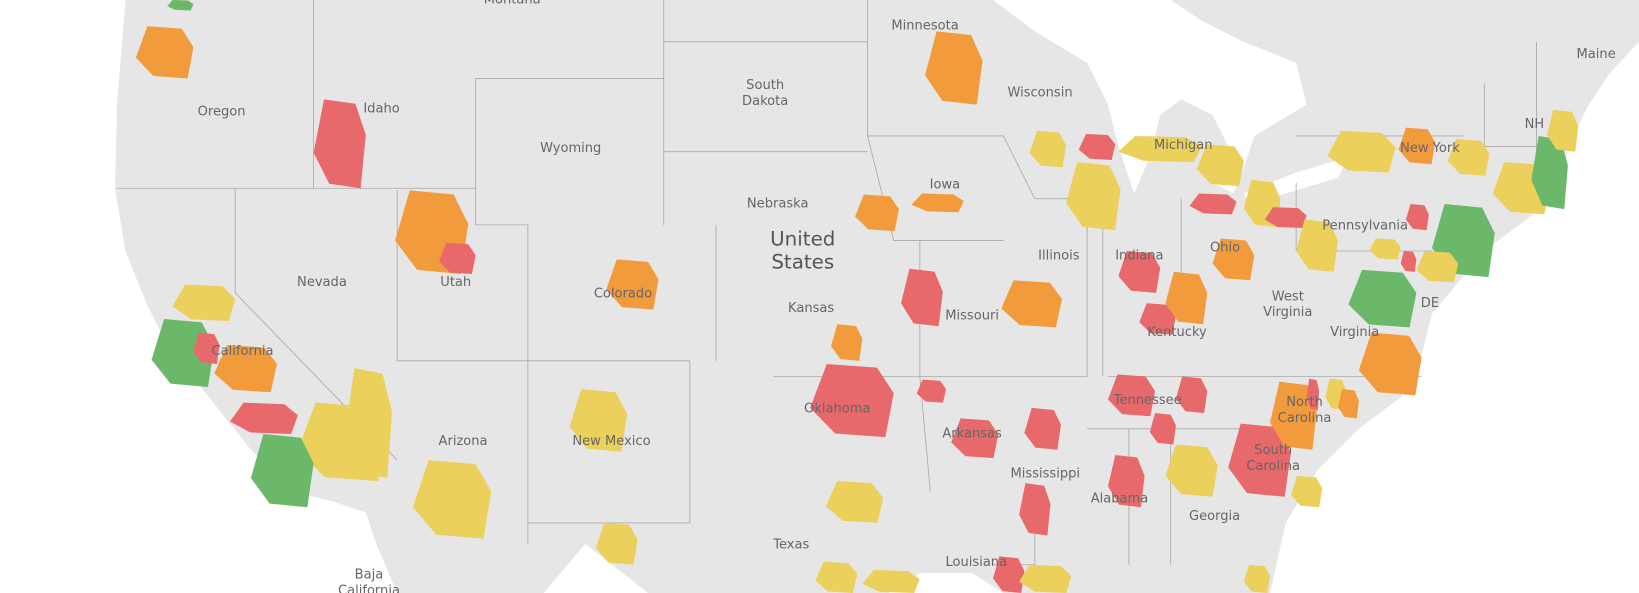 The image size is (1639, 593). I want to click on state-label: Utah, so click(455, 282).